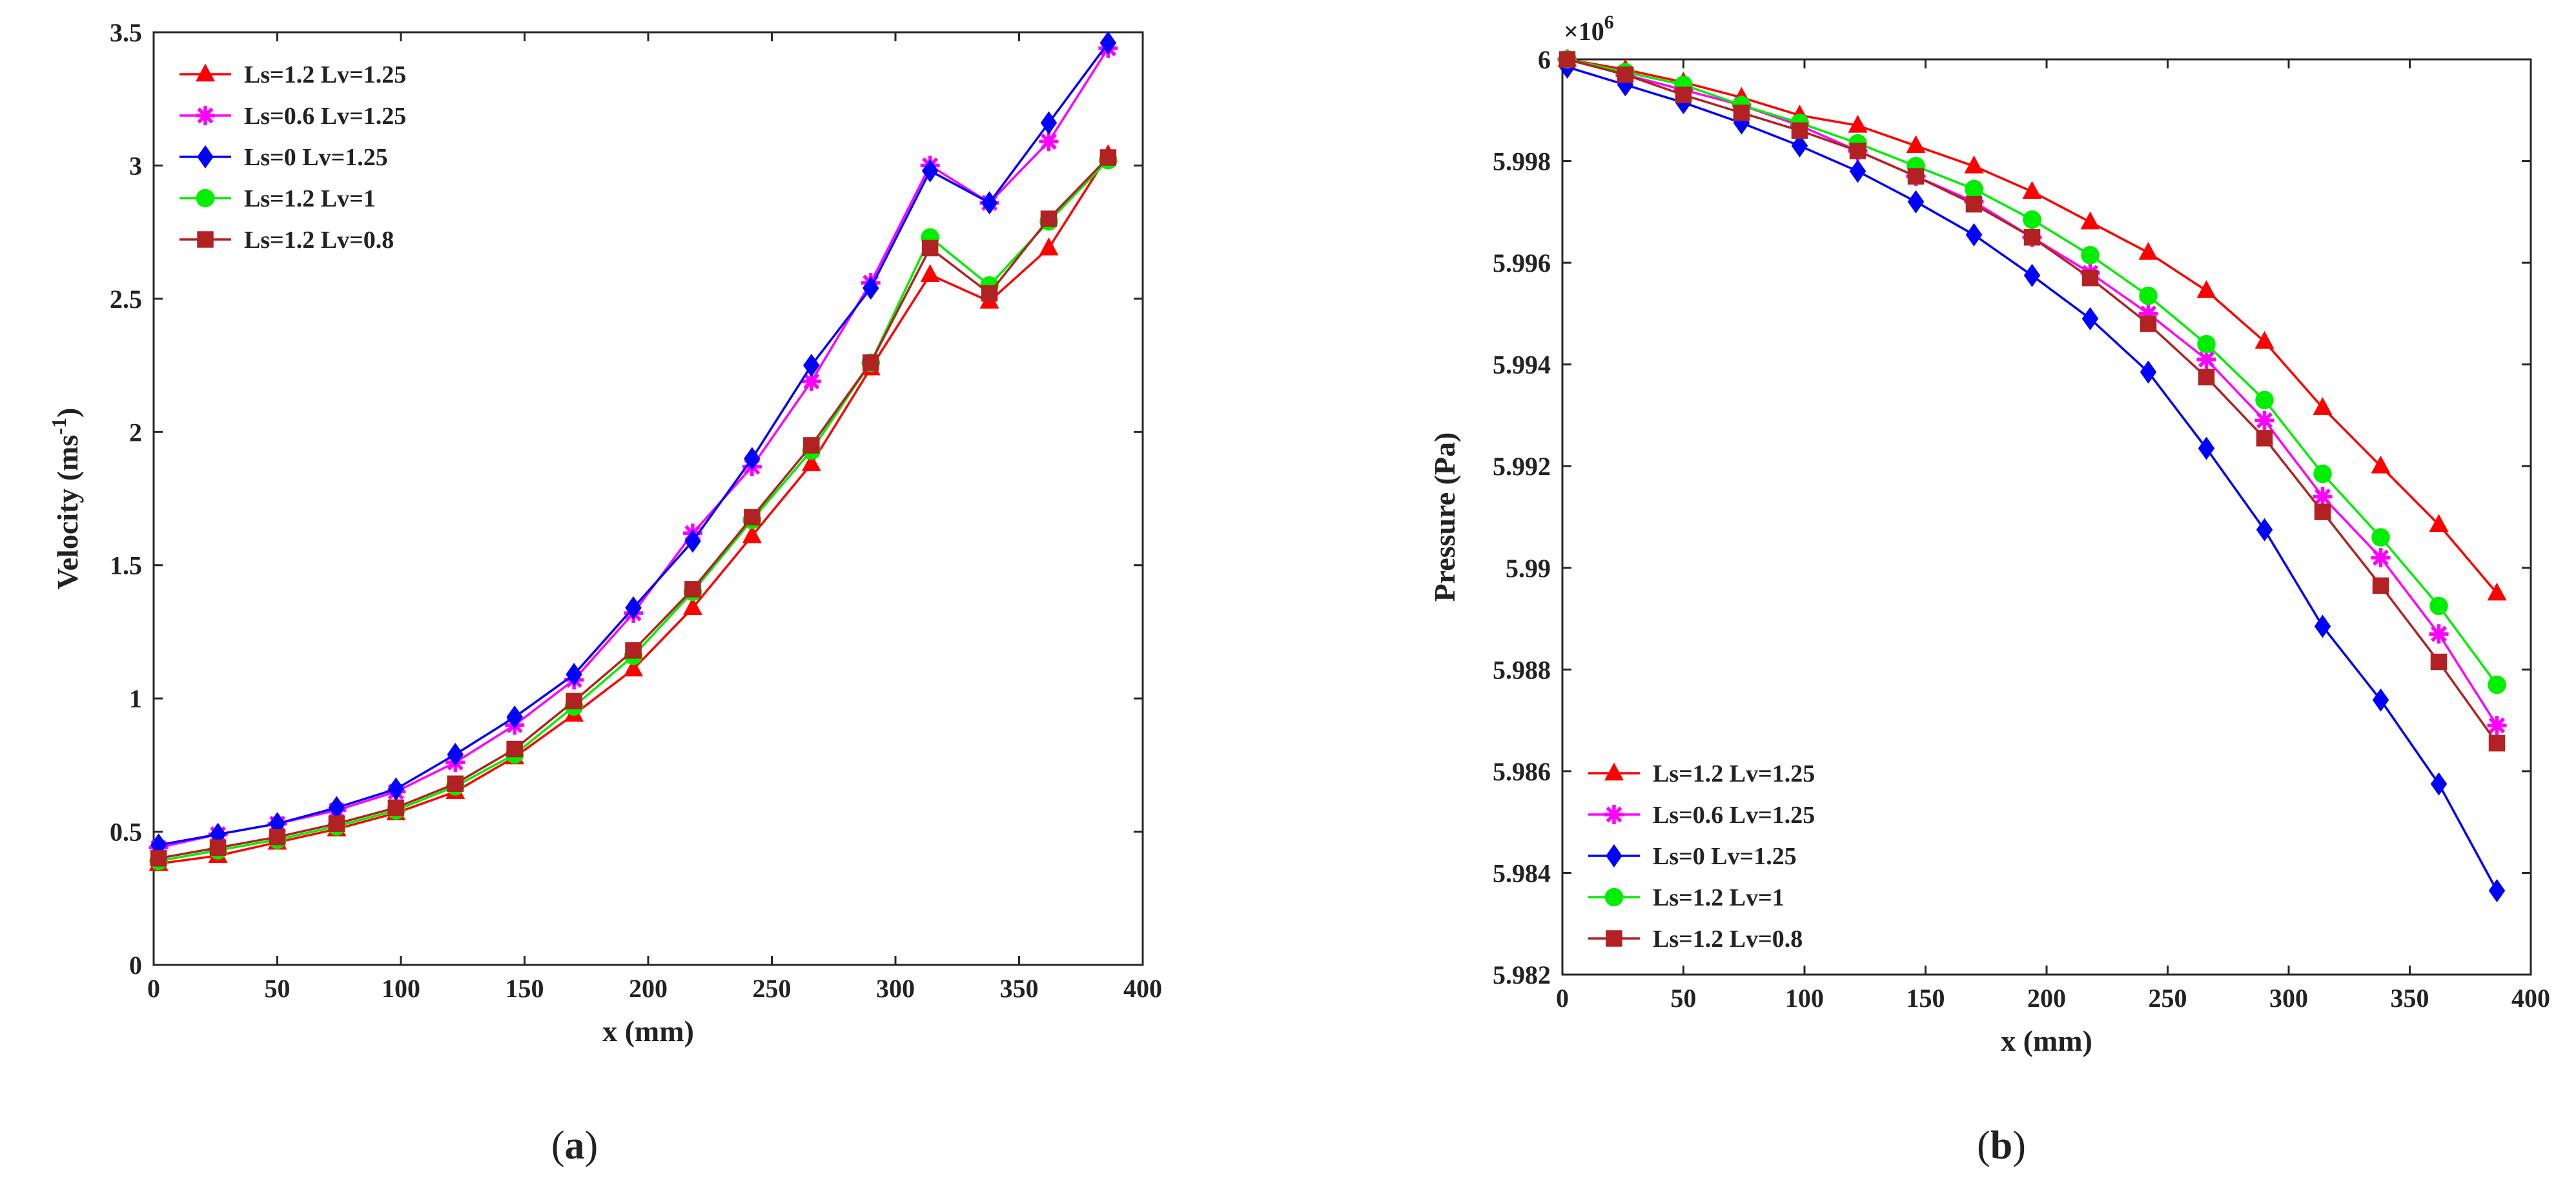 The width and height of the screenshot is (2576, 1185). What do you see at coordinates (1522, 263) in the screenshot?
I see `y-tick-label: 5.996` at bounding box center [1522, 263].